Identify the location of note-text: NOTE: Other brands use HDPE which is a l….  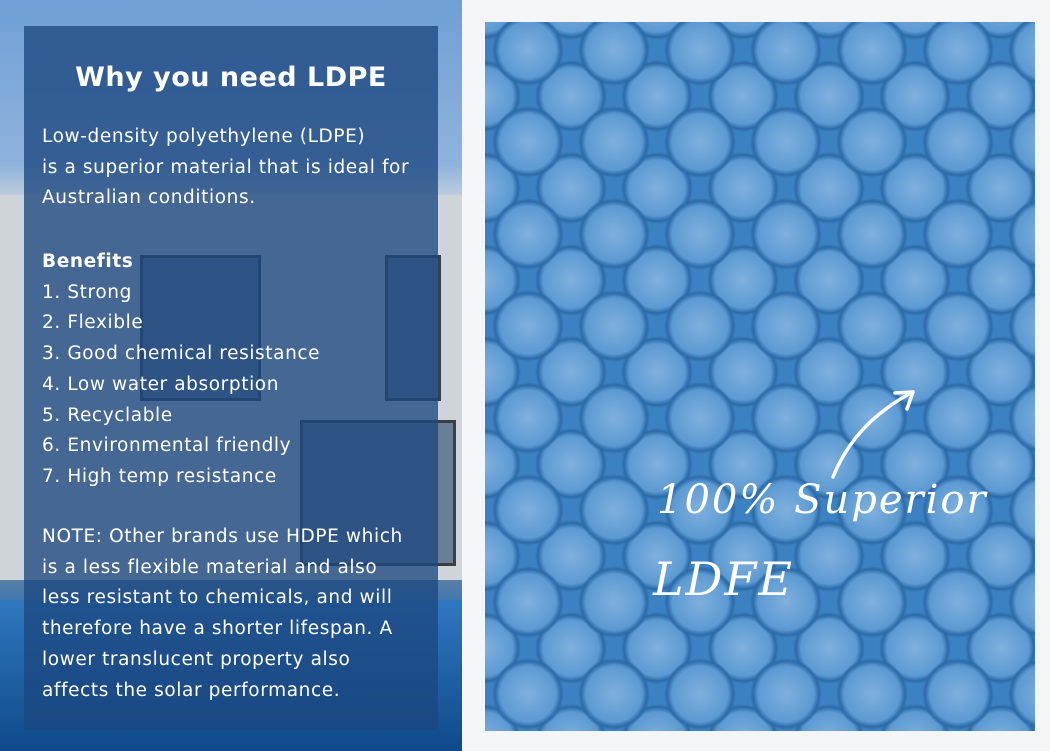
(222, 614).